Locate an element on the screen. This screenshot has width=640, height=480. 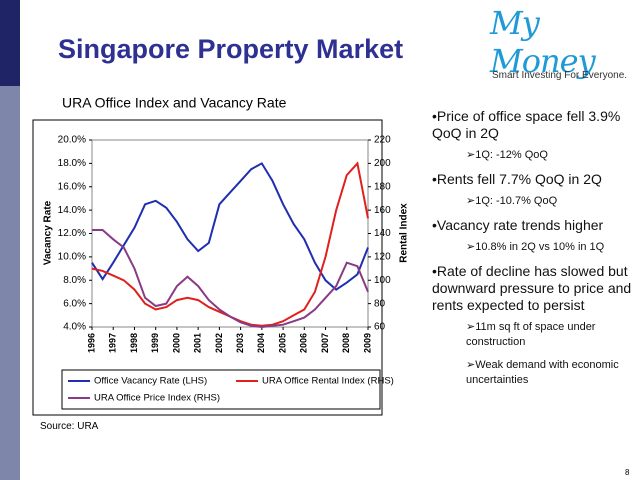
legend-label: URA Office Price Index (RHS) is located at coordinates (157, 398).